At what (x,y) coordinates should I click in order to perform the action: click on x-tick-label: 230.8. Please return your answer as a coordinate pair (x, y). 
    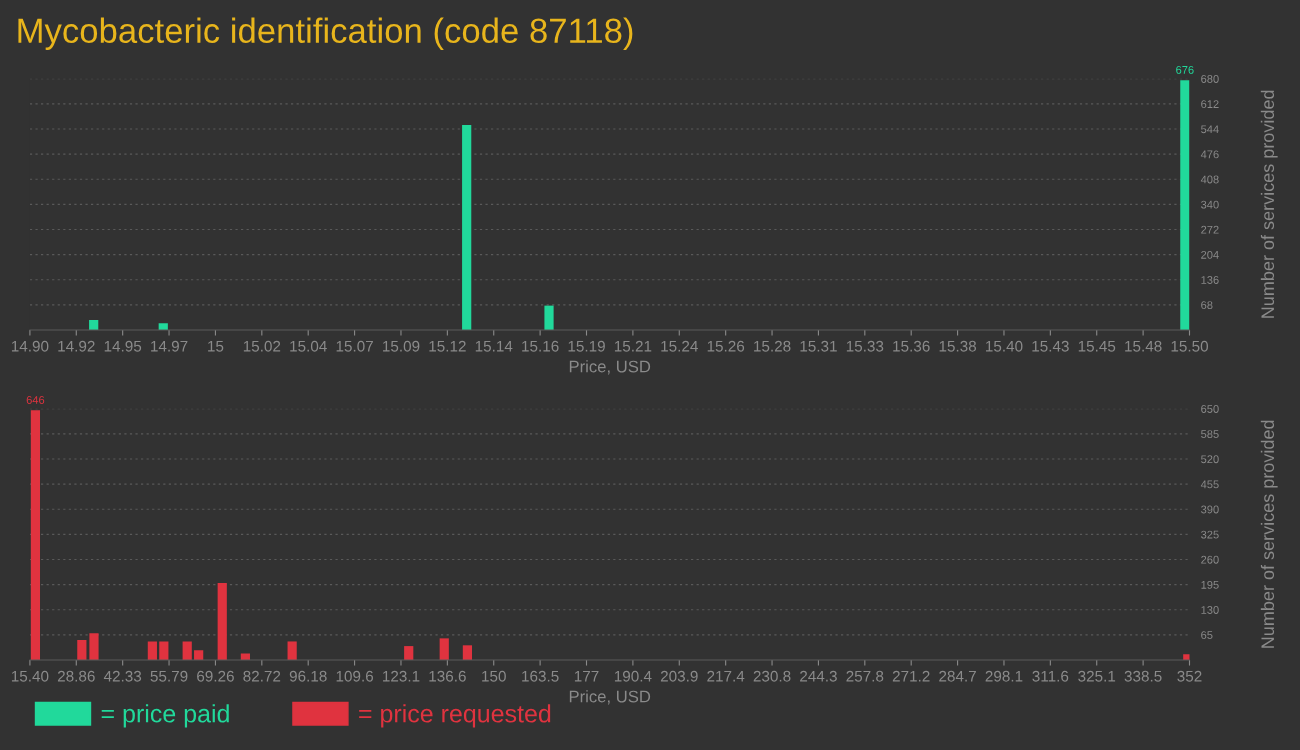
    Looking at the image, I should click on (772, 676).